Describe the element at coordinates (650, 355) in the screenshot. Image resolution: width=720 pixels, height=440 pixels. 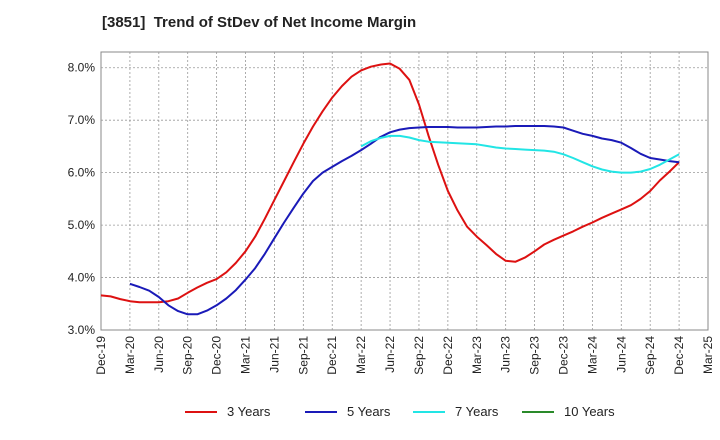
I see `x-tick-label: Sep-24` at that location.